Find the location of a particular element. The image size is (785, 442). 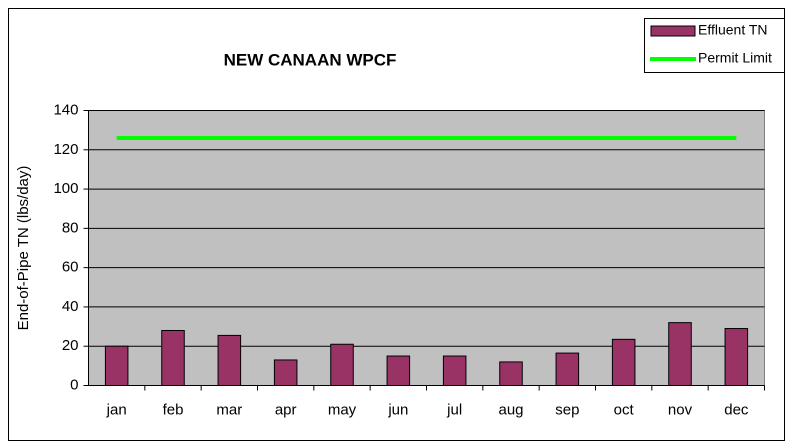

x-tick-label: sep is located at coordinates (567, 409).